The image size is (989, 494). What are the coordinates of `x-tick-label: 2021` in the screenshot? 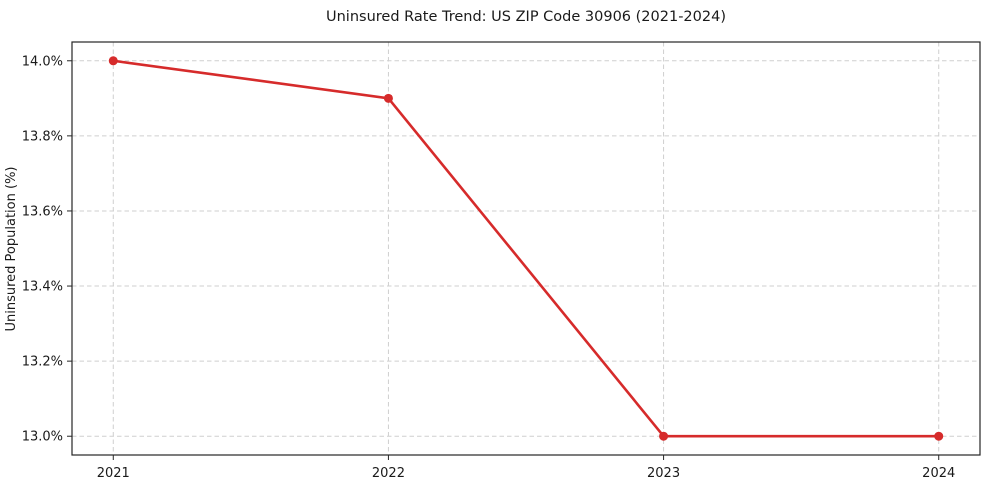 It's located at (113, 473).